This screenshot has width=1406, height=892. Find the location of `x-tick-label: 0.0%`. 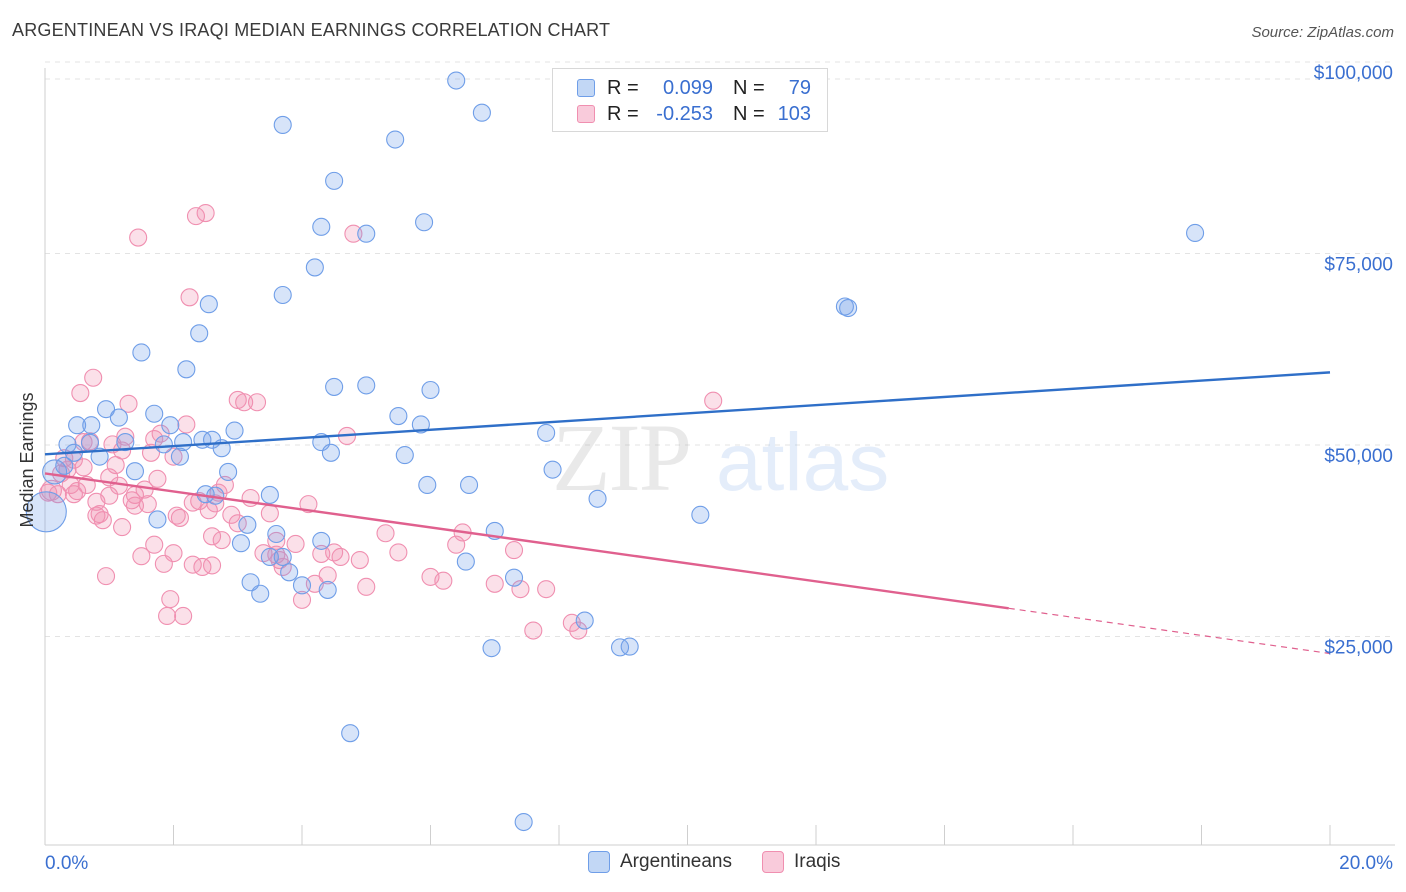

x-tick-label: 0.0% is located at coordinates (66, 863).